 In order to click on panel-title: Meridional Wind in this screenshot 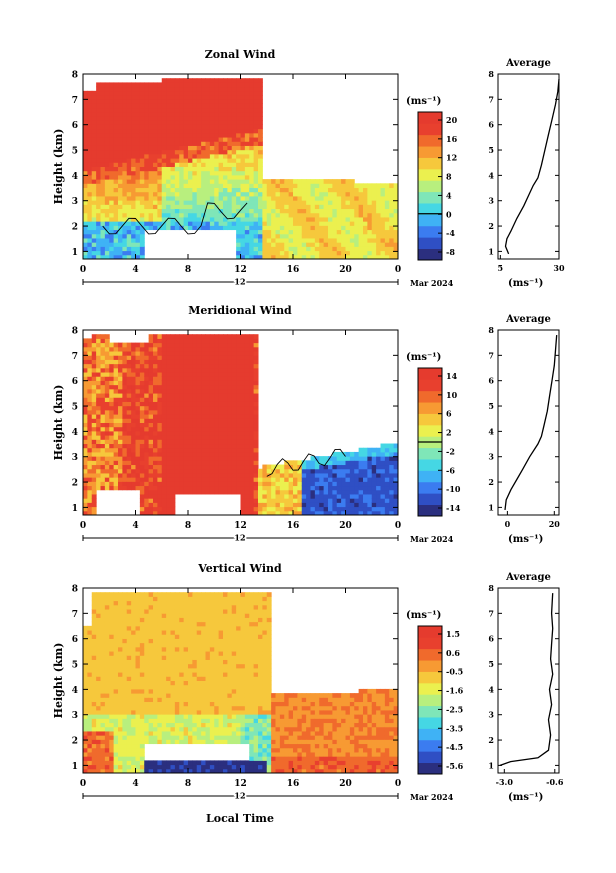, I will do `click(240, 310)`.